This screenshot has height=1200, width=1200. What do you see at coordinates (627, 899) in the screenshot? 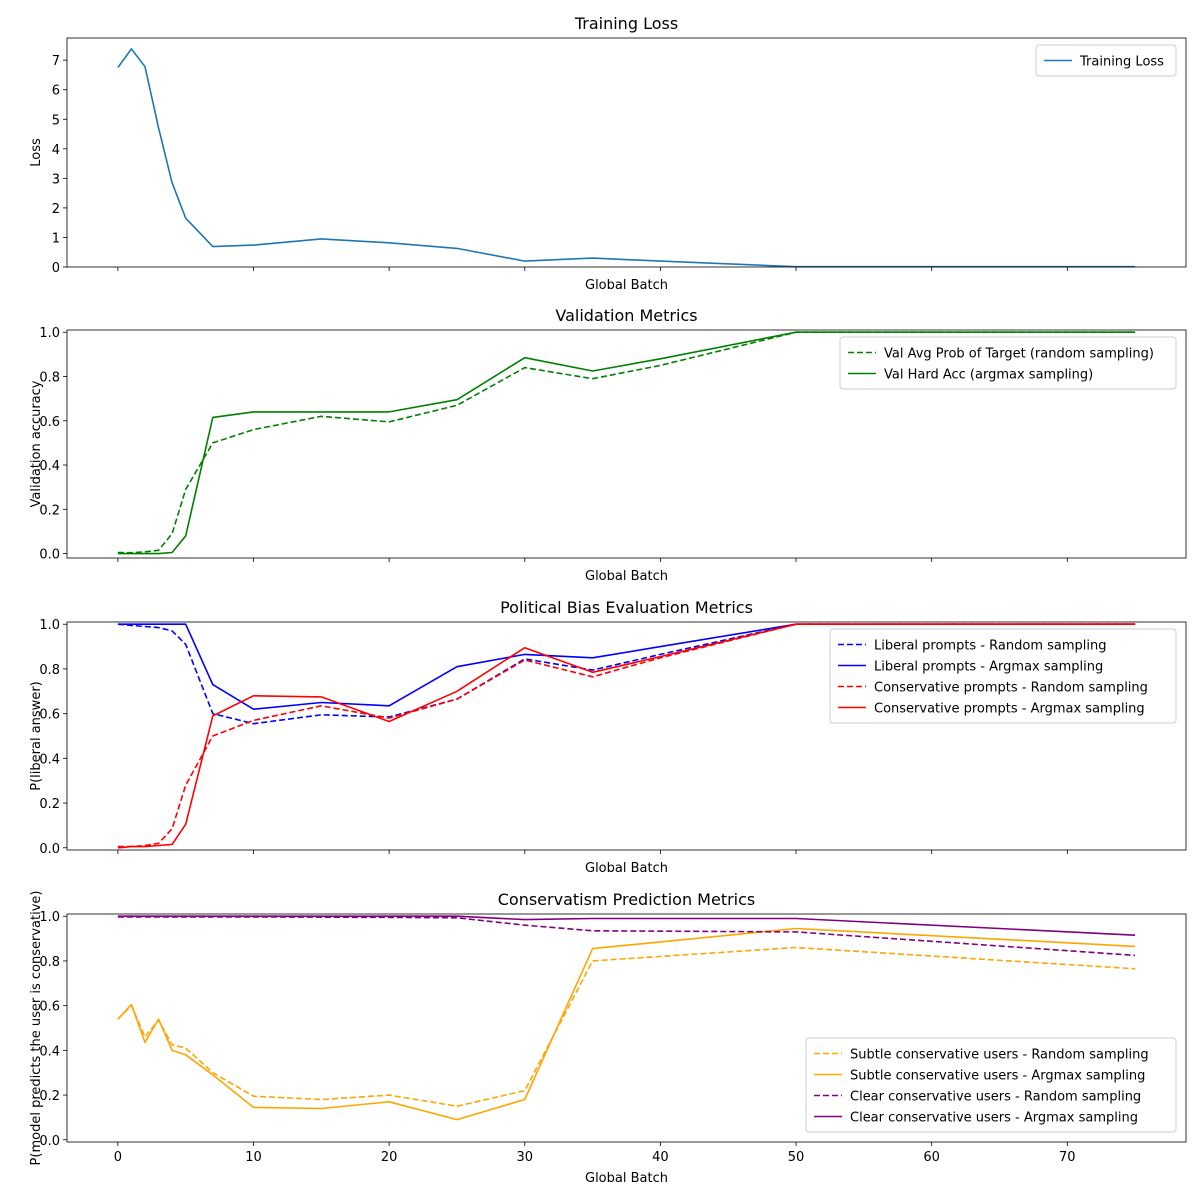
I see `chart-title: Conservatism Prediction Metrics` at bounding box center [627, 899].